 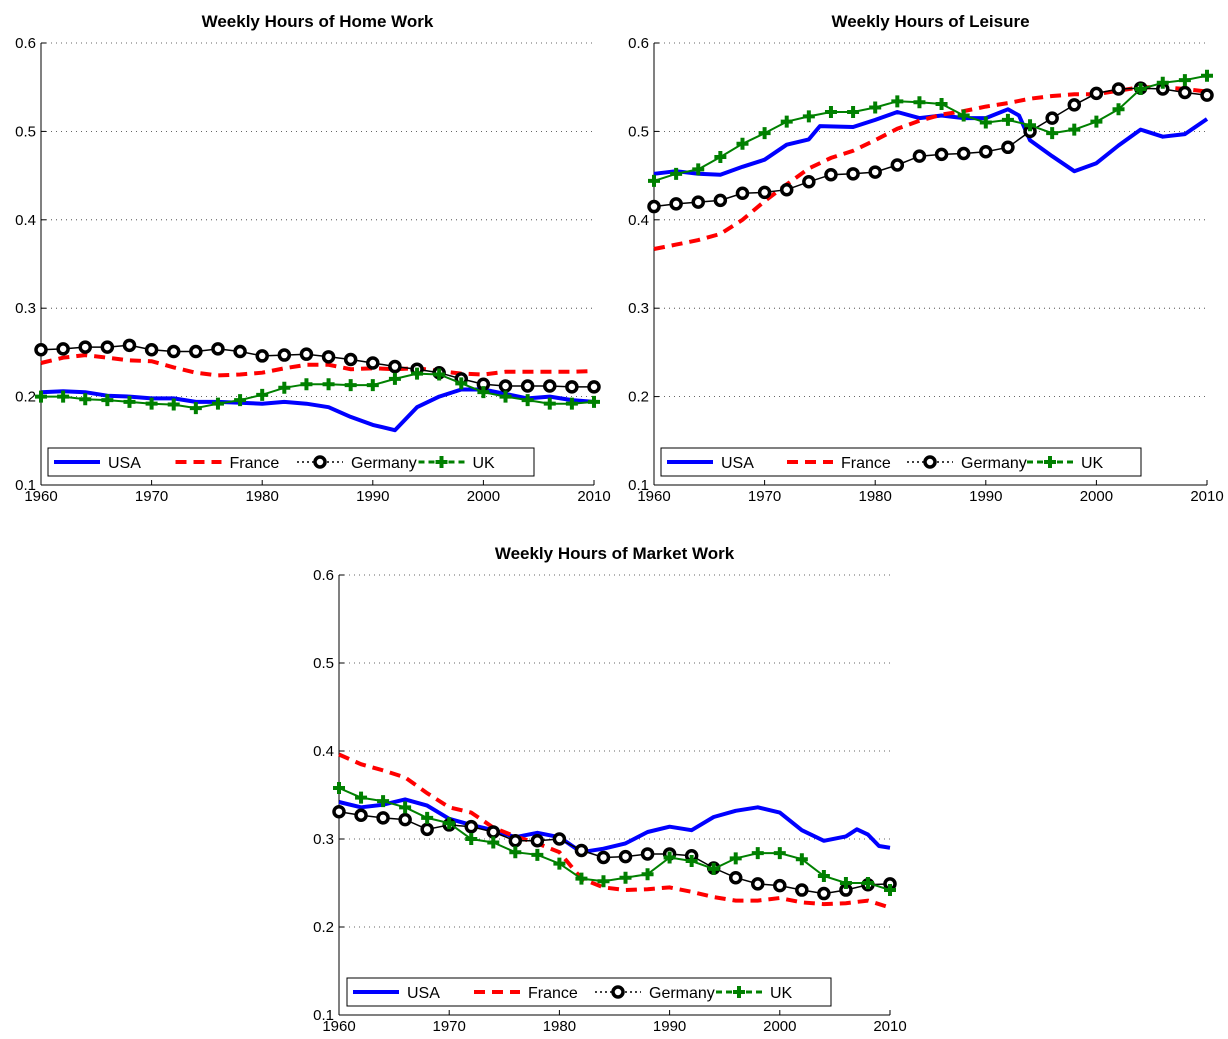 I want to click on series-uk, so click(x=930, y=128).